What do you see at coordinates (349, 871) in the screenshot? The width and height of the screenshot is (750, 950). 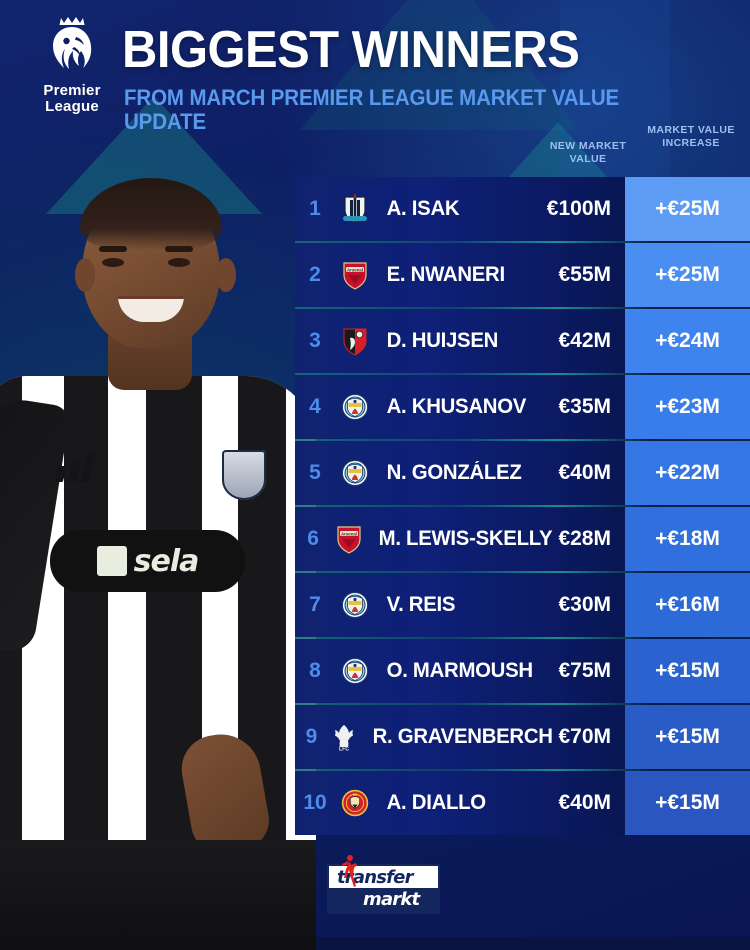 I see `transfermarkt-runner-icon` at bounding box center [349, 871].